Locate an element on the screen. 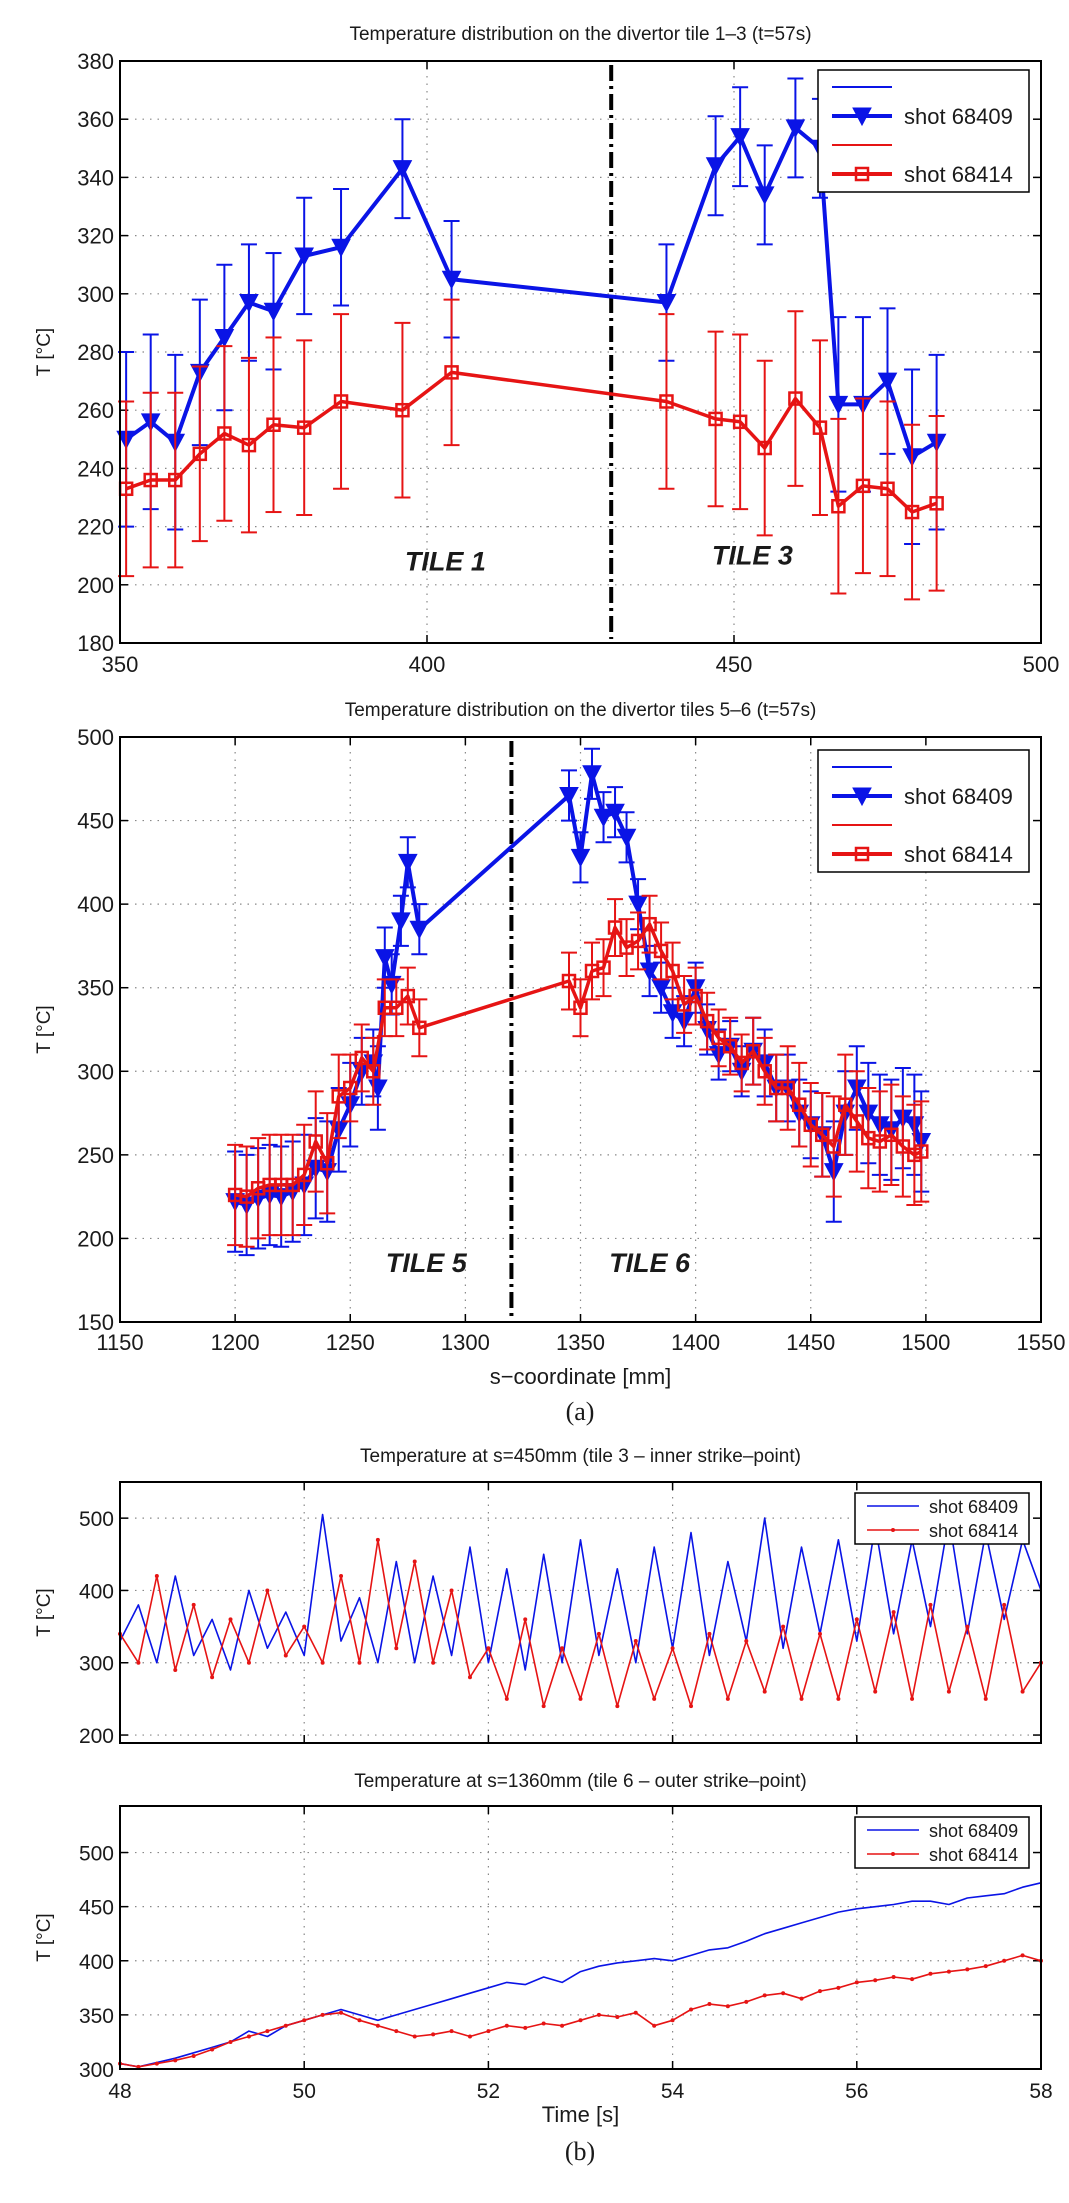 This screenshot has width=1069, height=2203. x-tick-label: 56 is located at coordinates (856, 2091).